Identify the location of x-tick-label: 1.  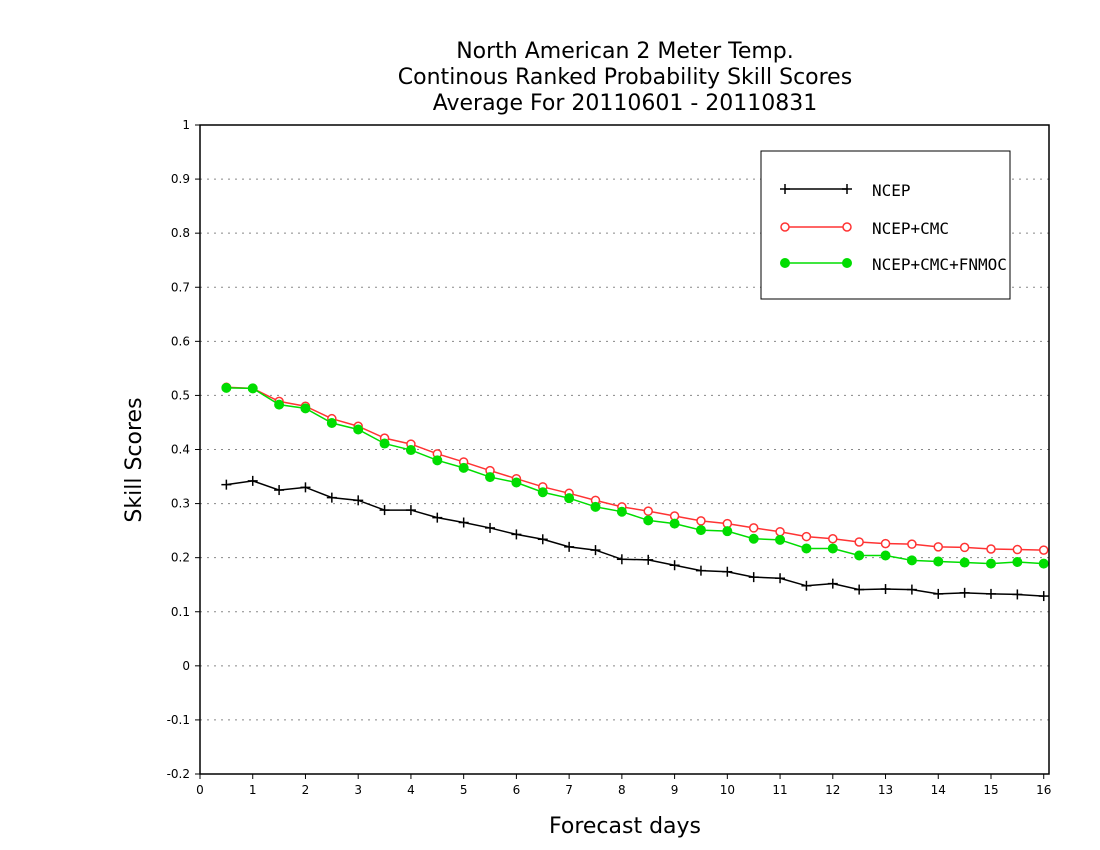
(253, 790).